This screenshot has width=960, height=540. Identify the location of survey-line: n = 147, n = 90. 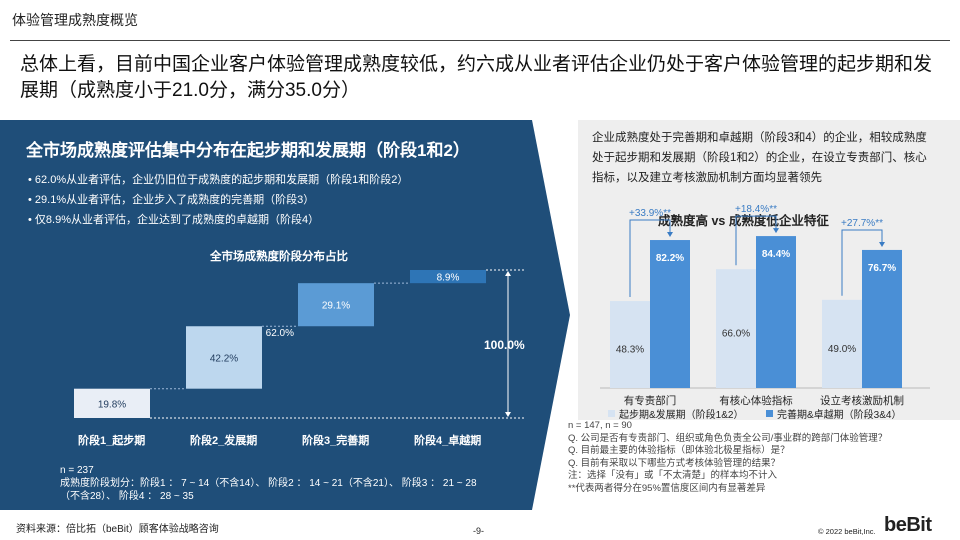
(600, 425).